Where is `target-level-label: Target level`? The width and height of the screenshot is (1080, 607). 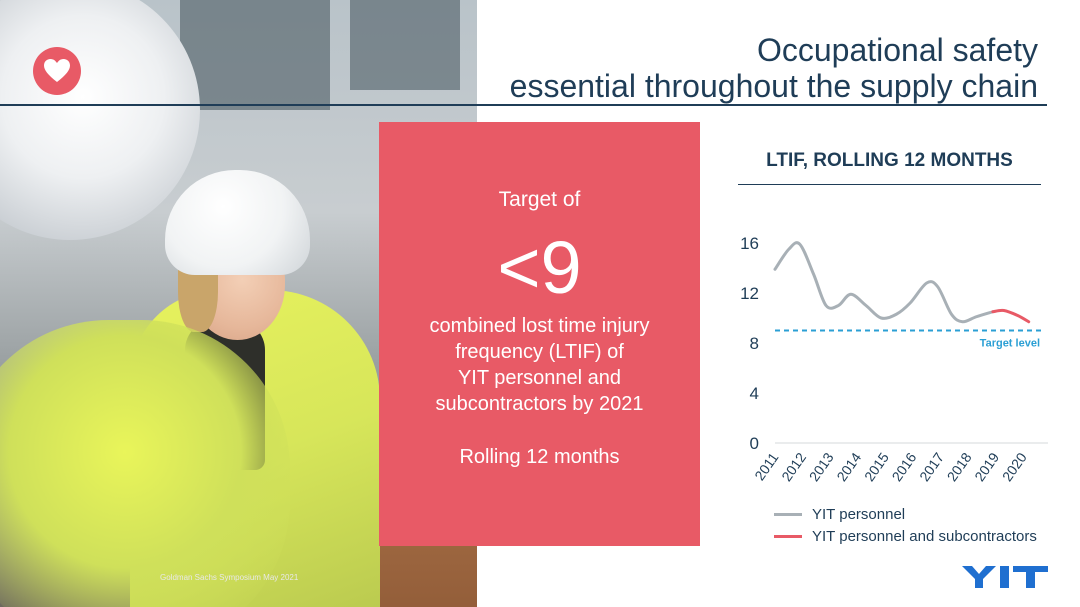
target-level-label: Target level is located at coordinates (1010, 344).